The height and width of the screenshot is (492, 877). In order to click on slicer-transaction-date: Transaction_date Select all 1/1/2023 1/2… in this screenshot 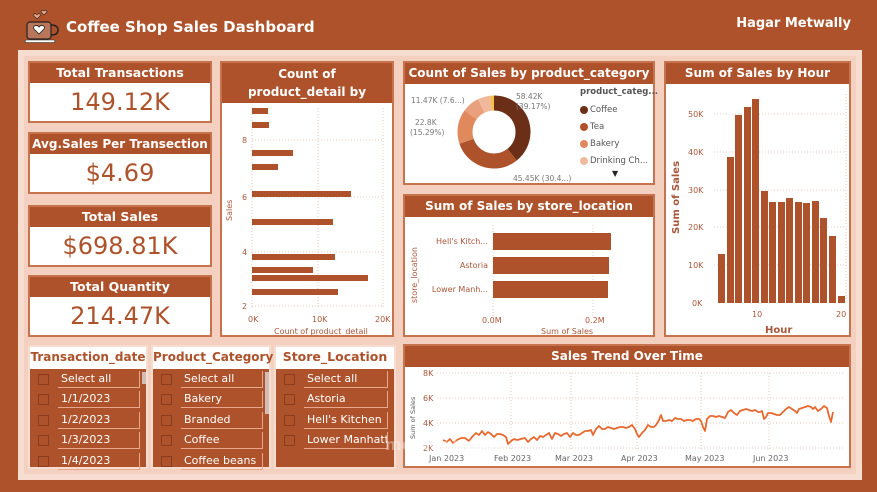, I will do `click(88, 408)`.